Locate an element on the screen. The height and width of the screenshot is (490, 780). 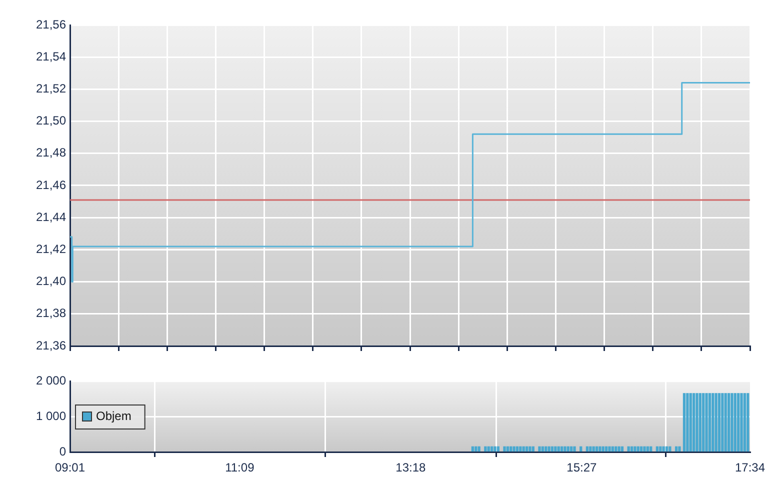
y-tick-label: 21,38 is located at coordinates (51, 313).